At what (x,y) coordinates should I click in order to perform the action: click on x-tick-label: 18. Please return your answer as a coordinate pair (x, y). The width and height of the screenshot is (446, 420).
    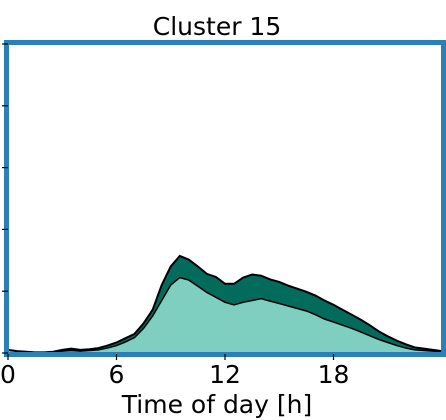
    Looking at the image, I should click on (334, 374).